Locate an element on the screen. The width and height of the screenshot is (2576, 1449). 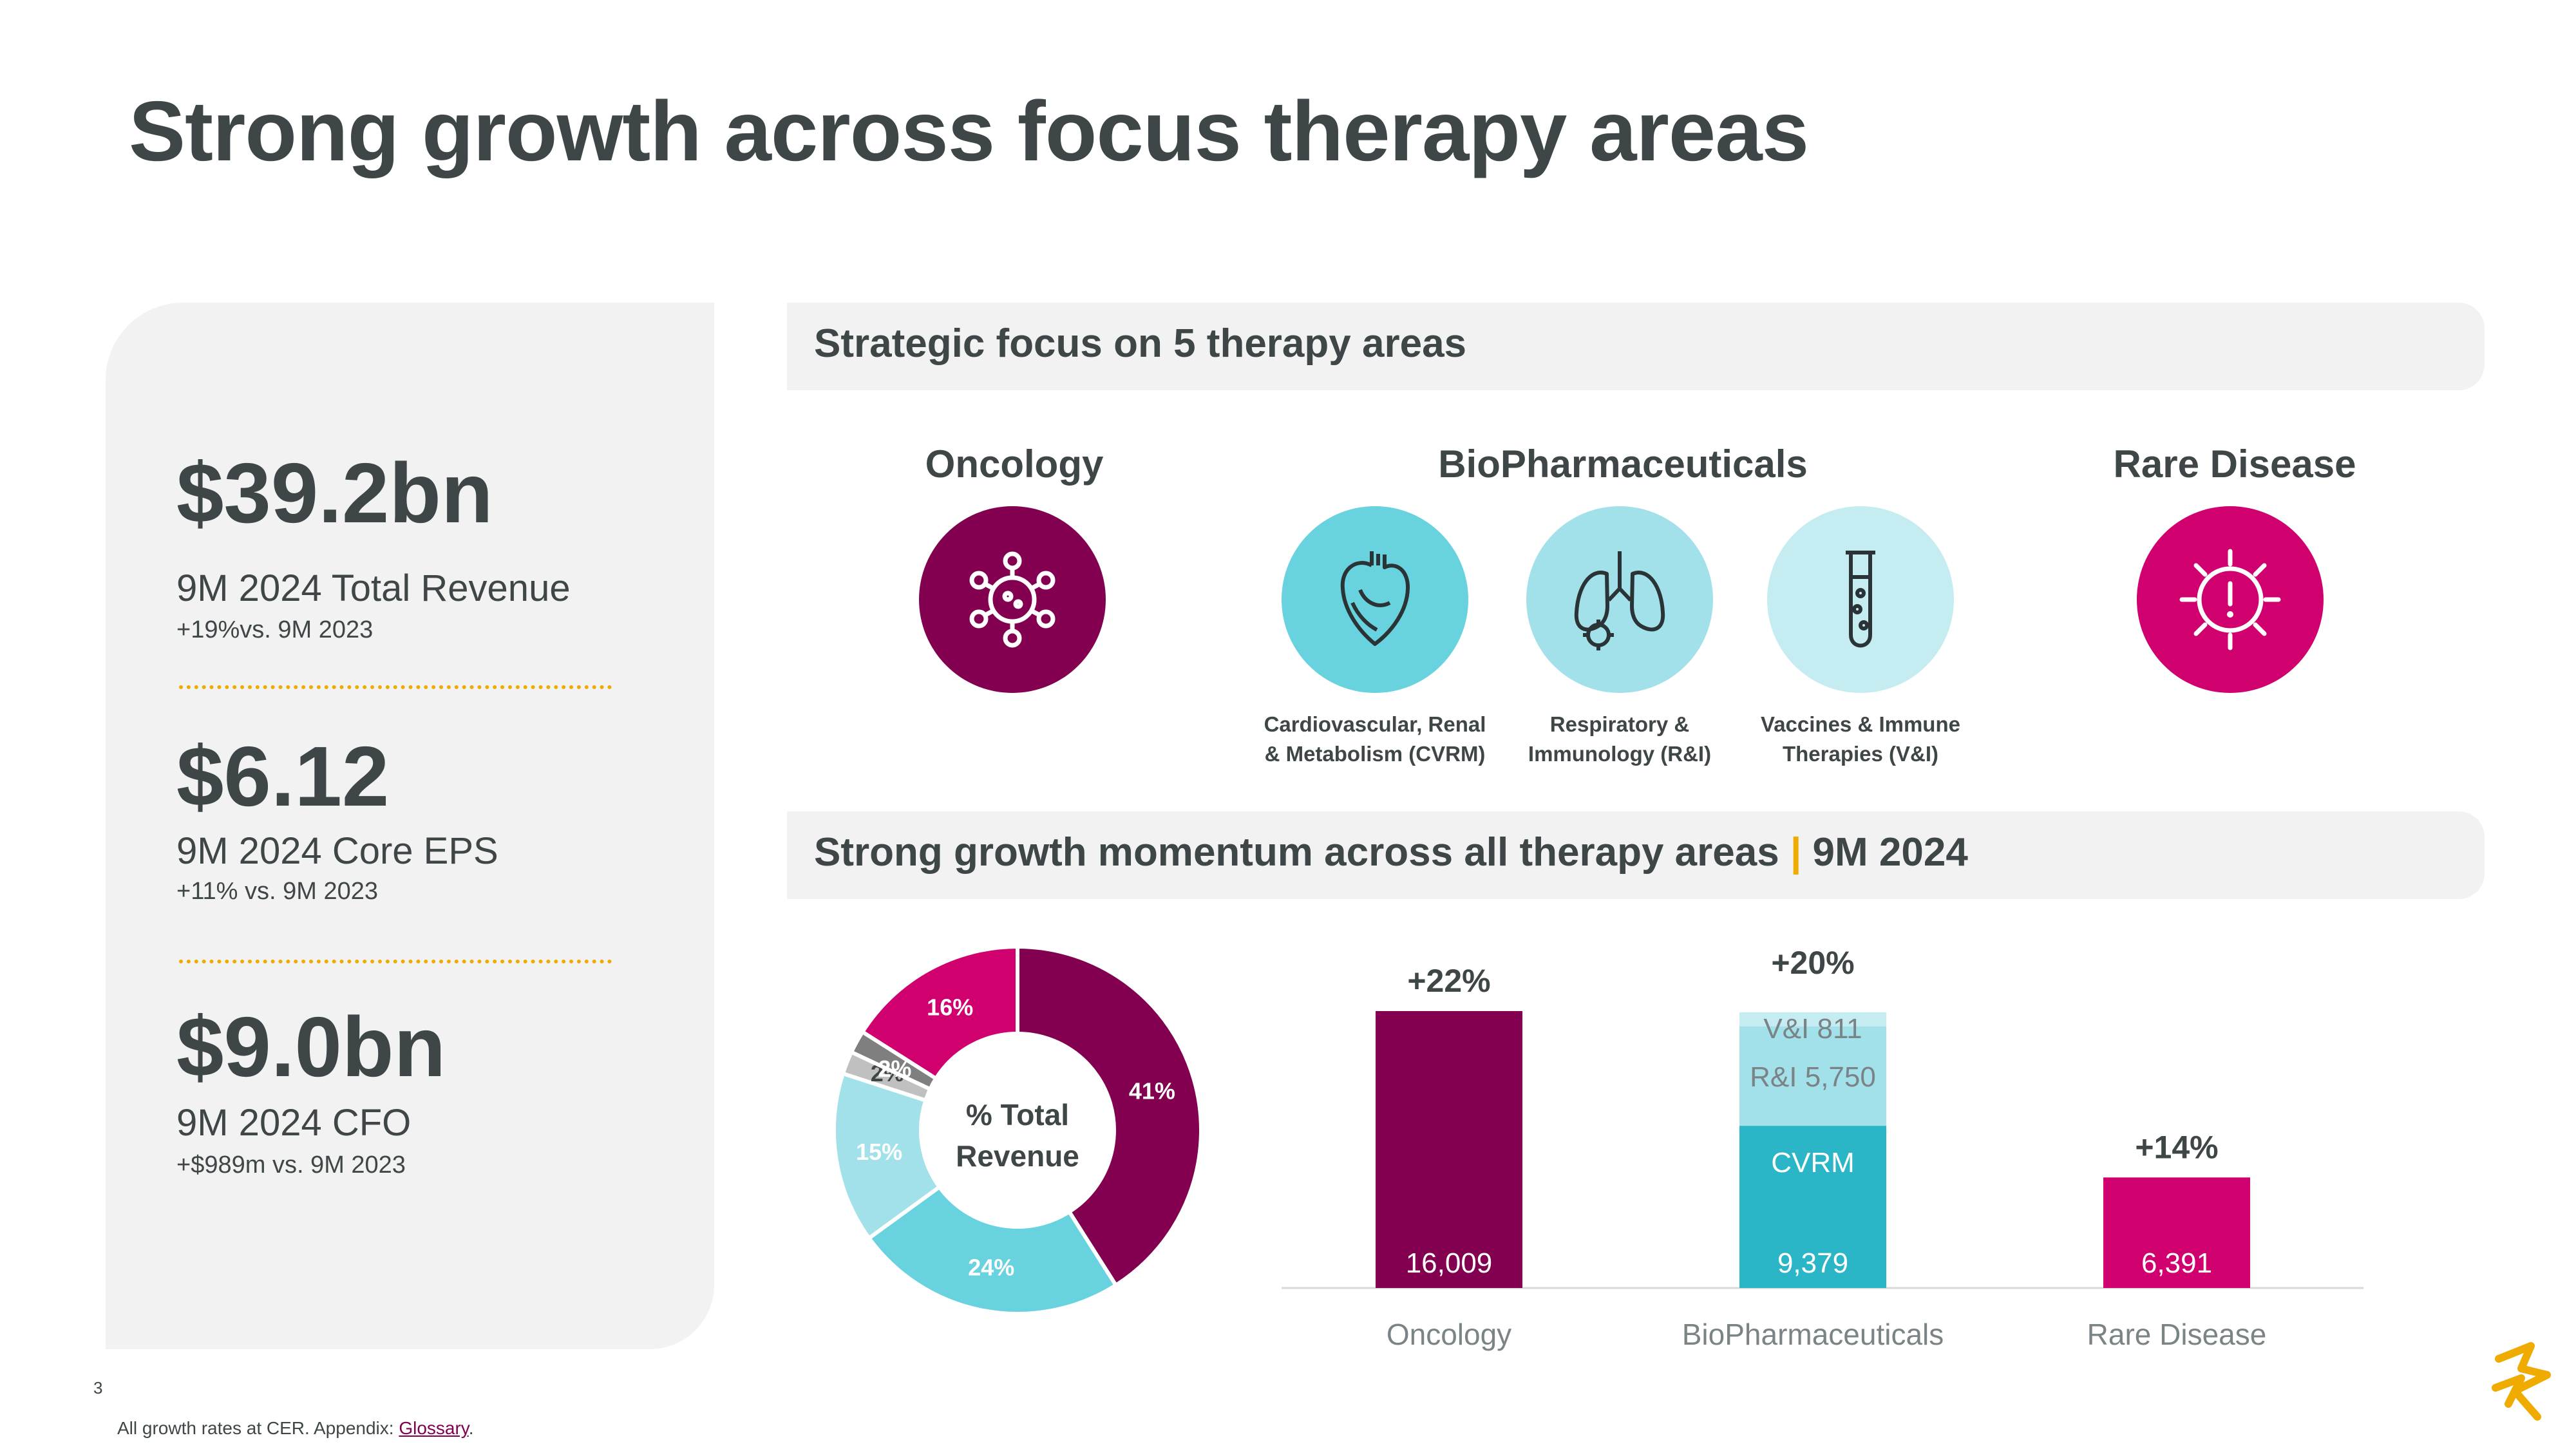
section-header-strategic-focus: Strategic focus on 5 therapy areas is located at coordinates (1636, 347).